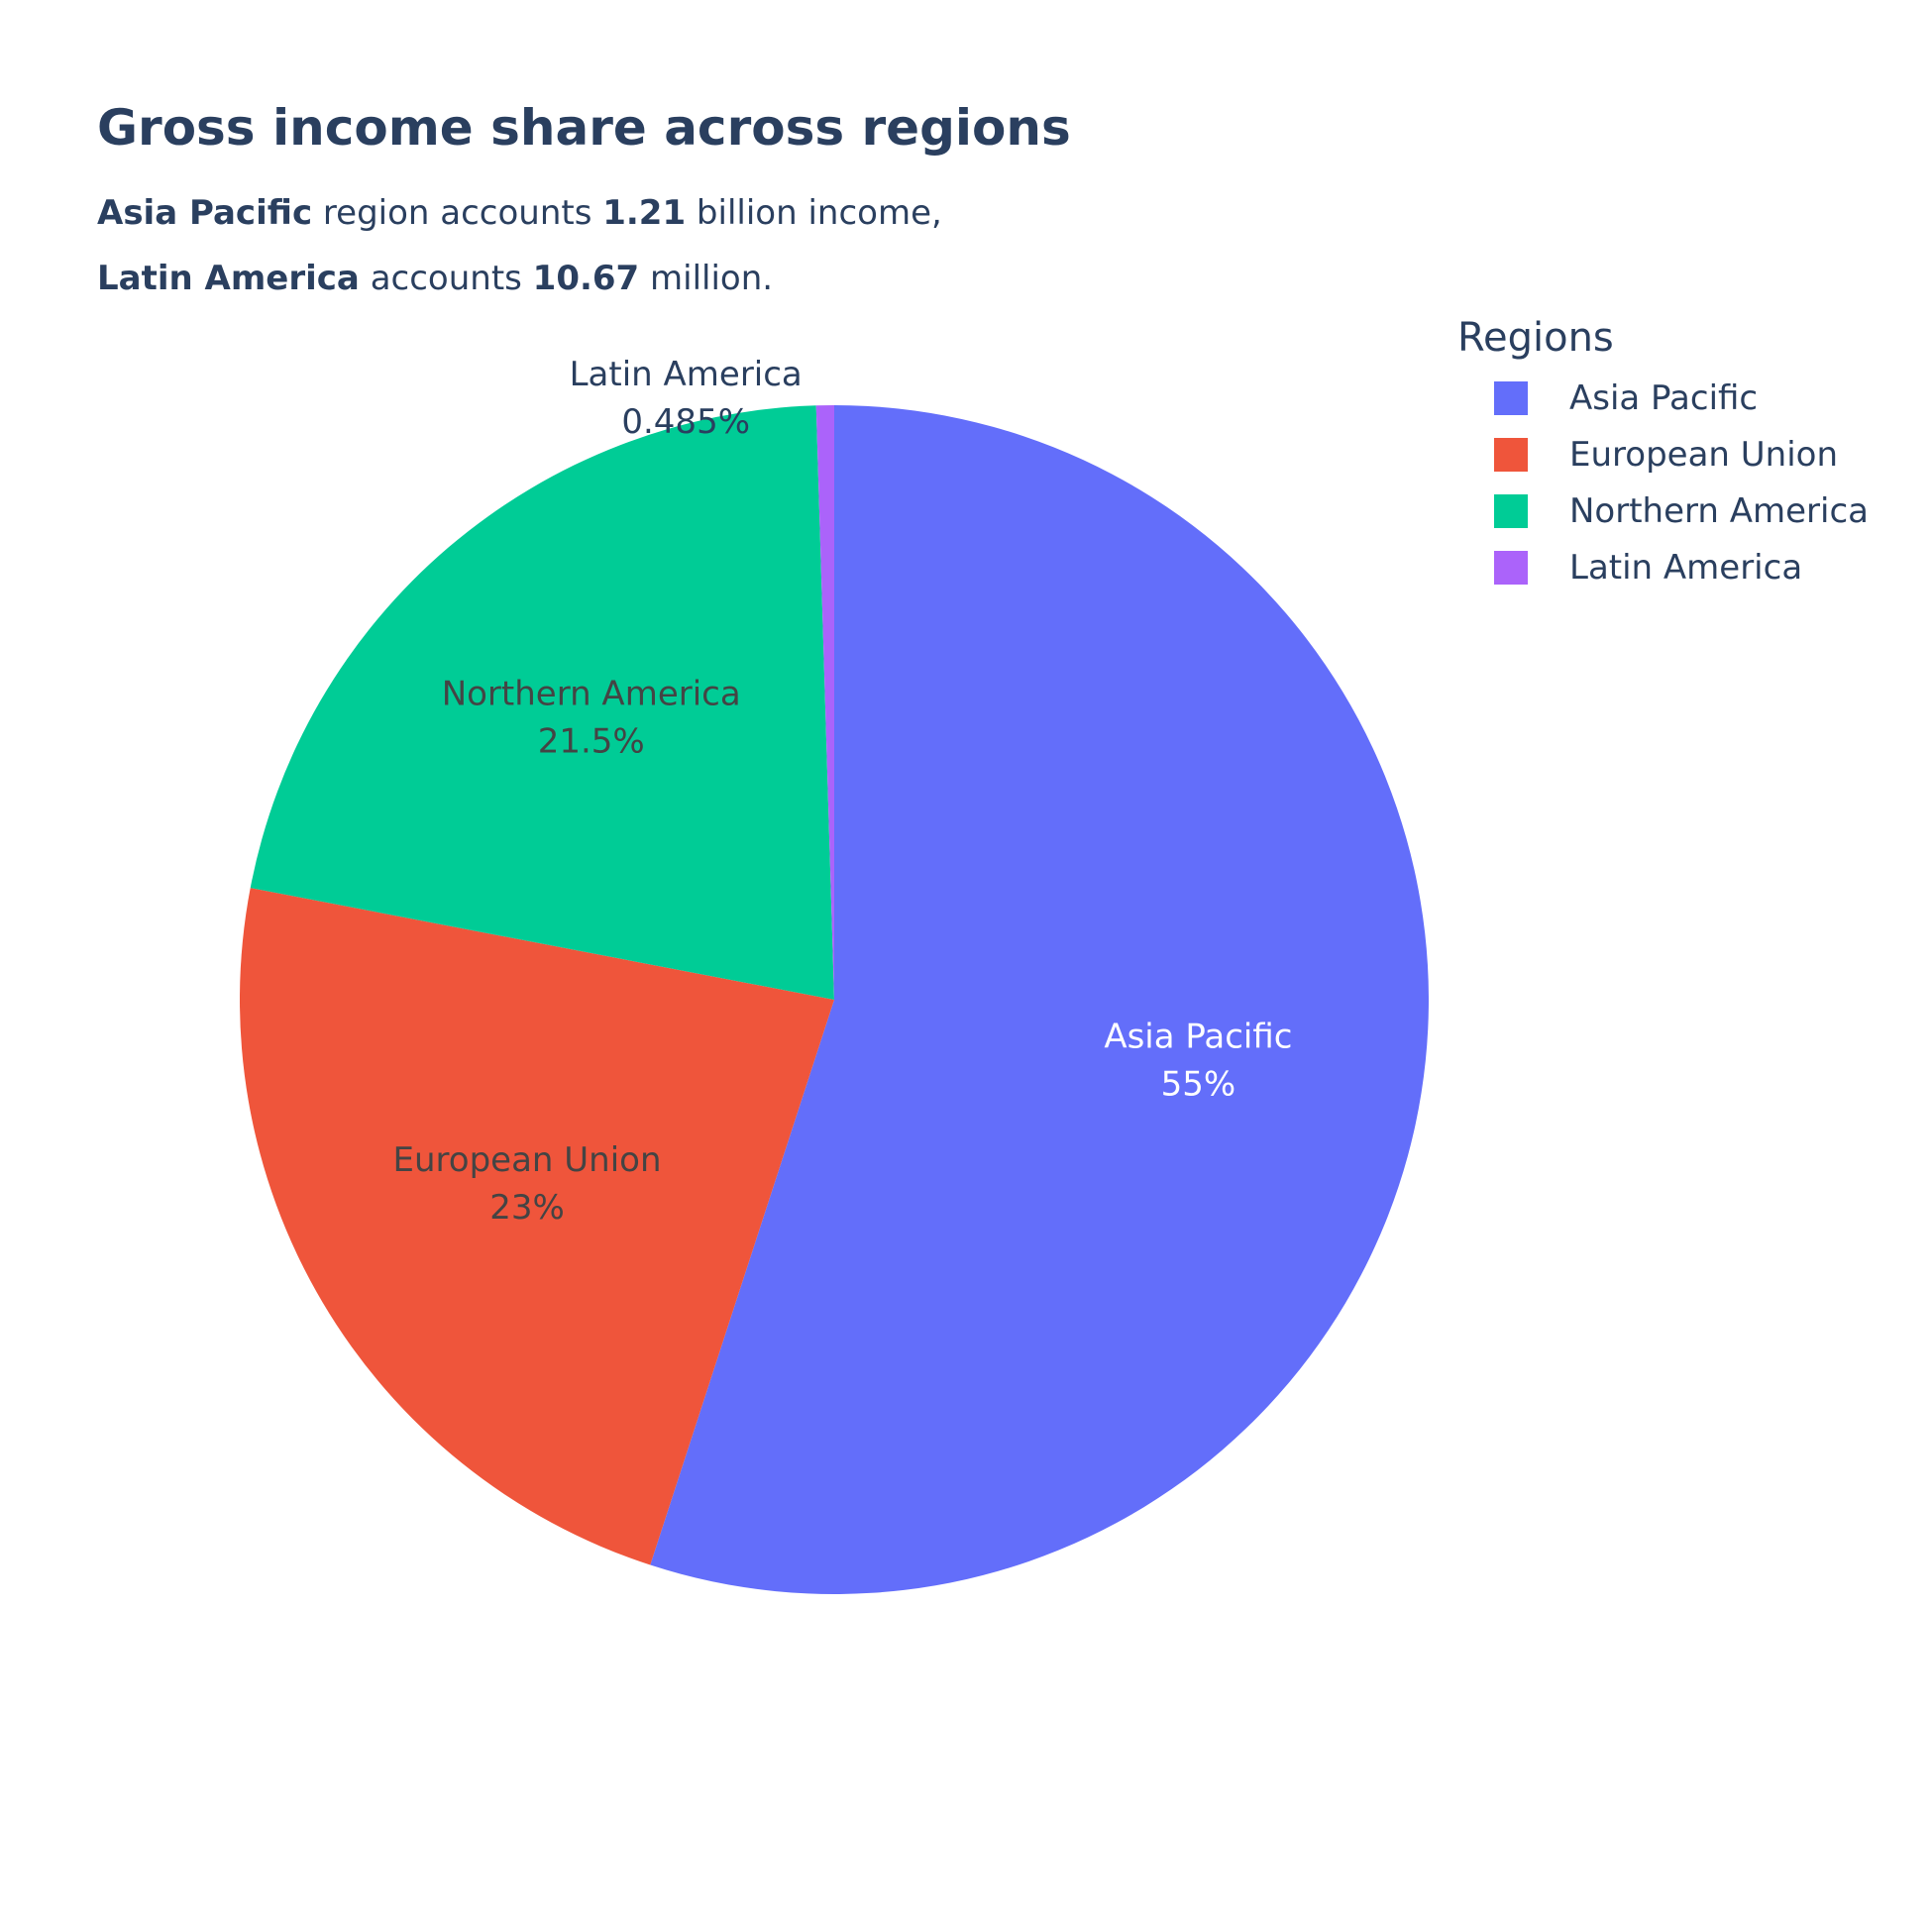  Describe the element at coordinates (686, 398) in the screenshot. I see `slice-label-latin-america: Latin America 0.485%` at that location.